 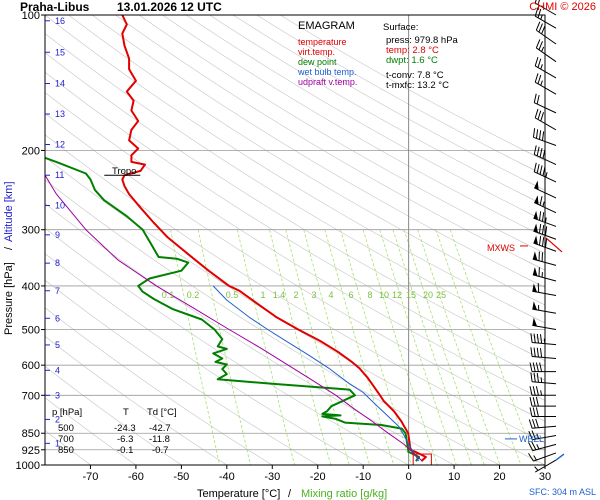 I want to click on legend-temperature: temperature, so click(x=322, y=42).